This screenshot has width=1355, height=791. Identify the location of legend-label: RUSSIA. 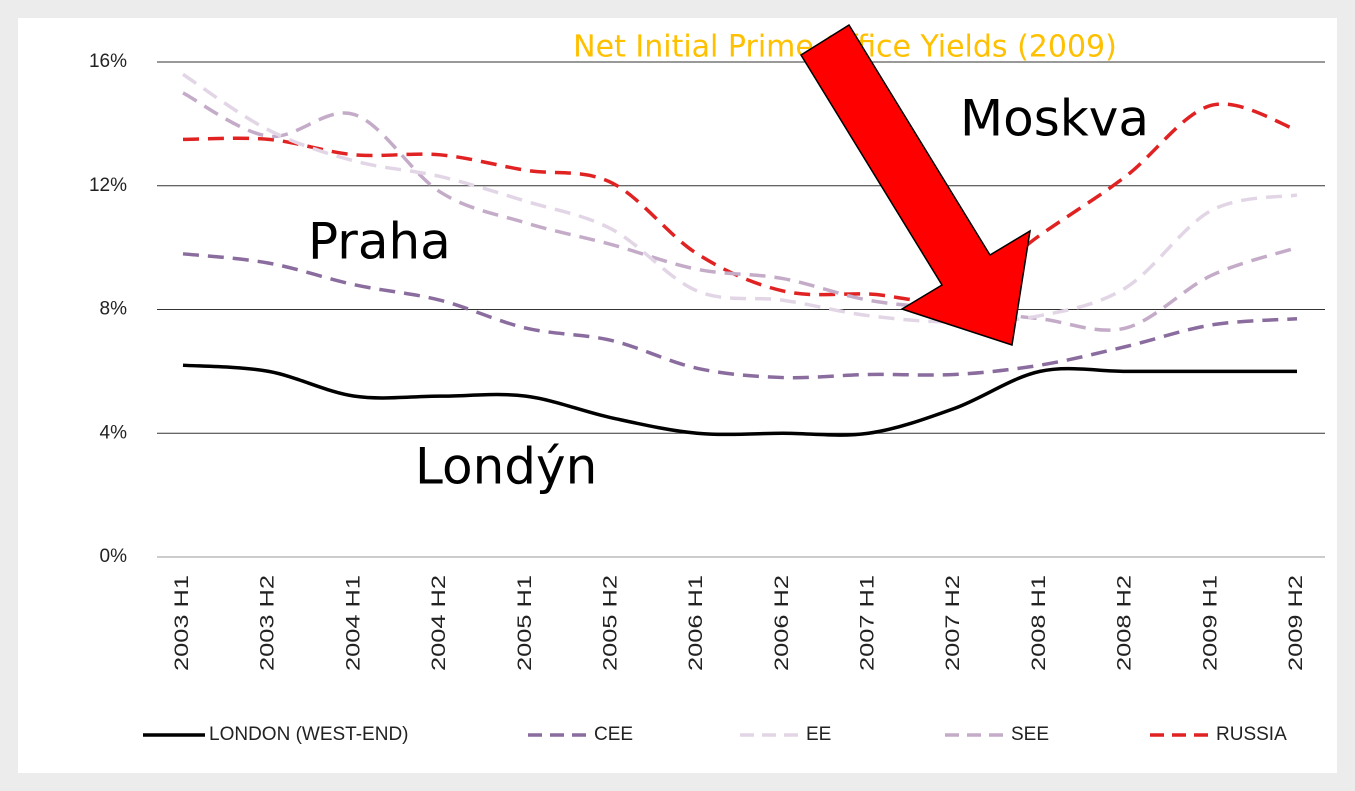
(1251, 734).